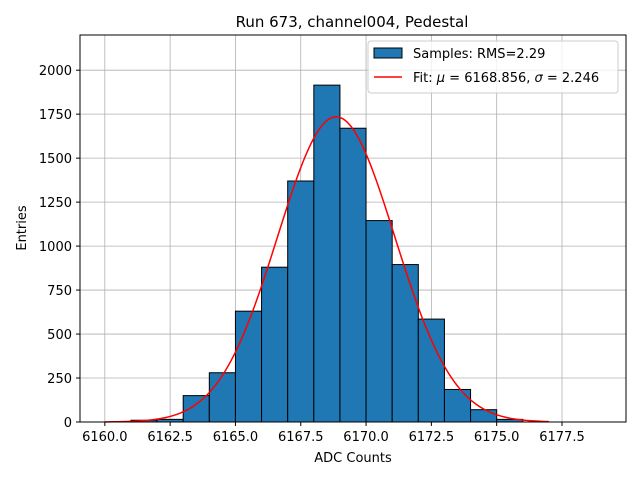  What do you see at coordinates (170, 437) in the screenshot?
I see `x-tick-label: 6162.5` at bounding box center [170, 437].